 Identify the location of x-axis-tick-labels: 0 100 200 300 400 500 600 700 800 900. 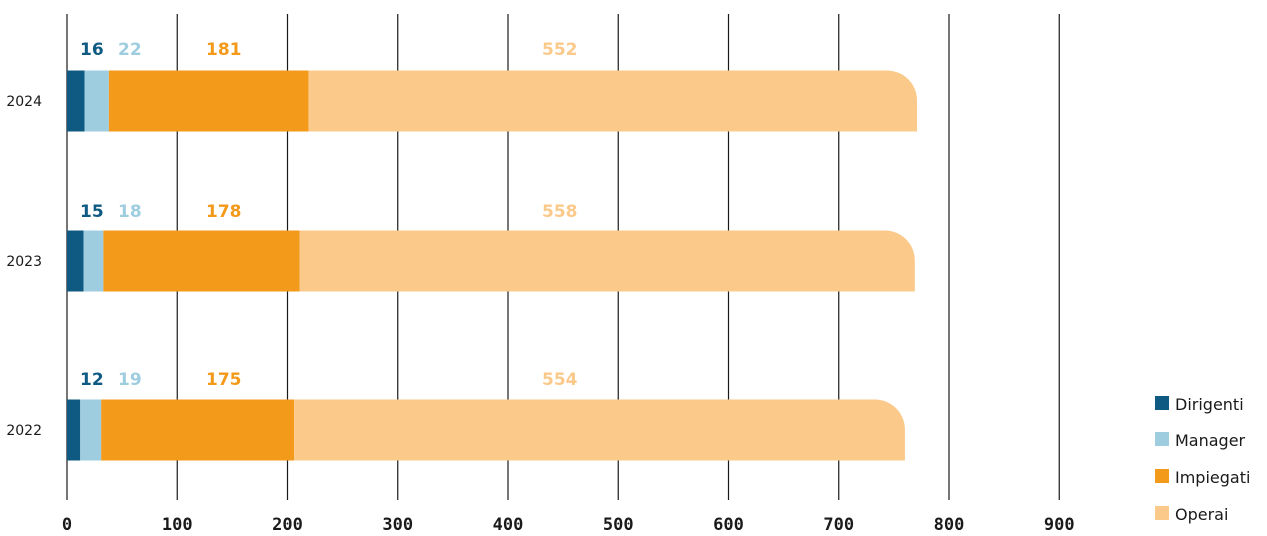
(568, 525).